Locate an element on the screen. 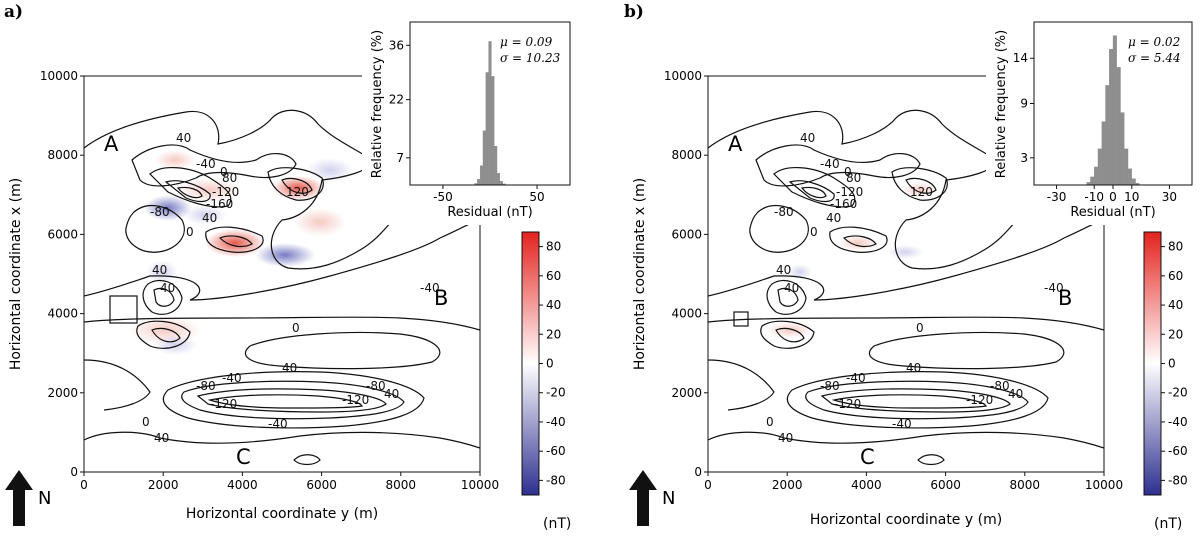 Image resolution: width=1200 pixels, height=539 pixels. colorbar-tick-label: -20 is located at coordinates (1178, 393).